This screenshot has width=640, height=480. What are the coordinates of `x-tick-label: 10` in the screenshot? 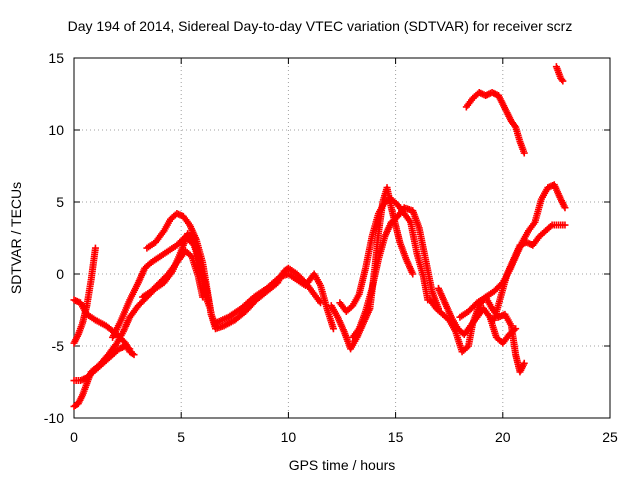 It's located at (289, 437).